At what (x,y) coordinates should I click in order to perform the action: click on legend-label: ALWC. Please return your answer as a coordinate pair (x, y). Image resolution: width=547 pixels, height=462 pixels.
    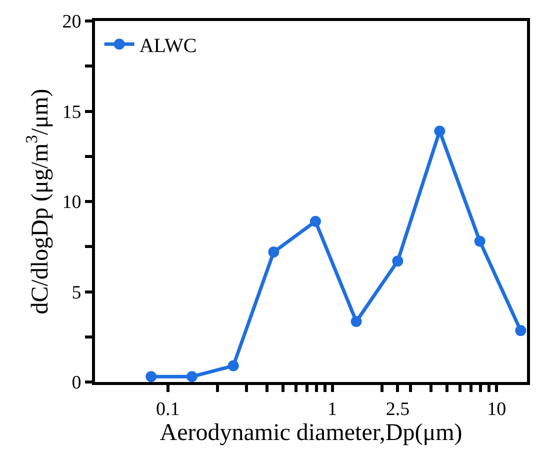
    Looking at the image, I should click on (168, 45).